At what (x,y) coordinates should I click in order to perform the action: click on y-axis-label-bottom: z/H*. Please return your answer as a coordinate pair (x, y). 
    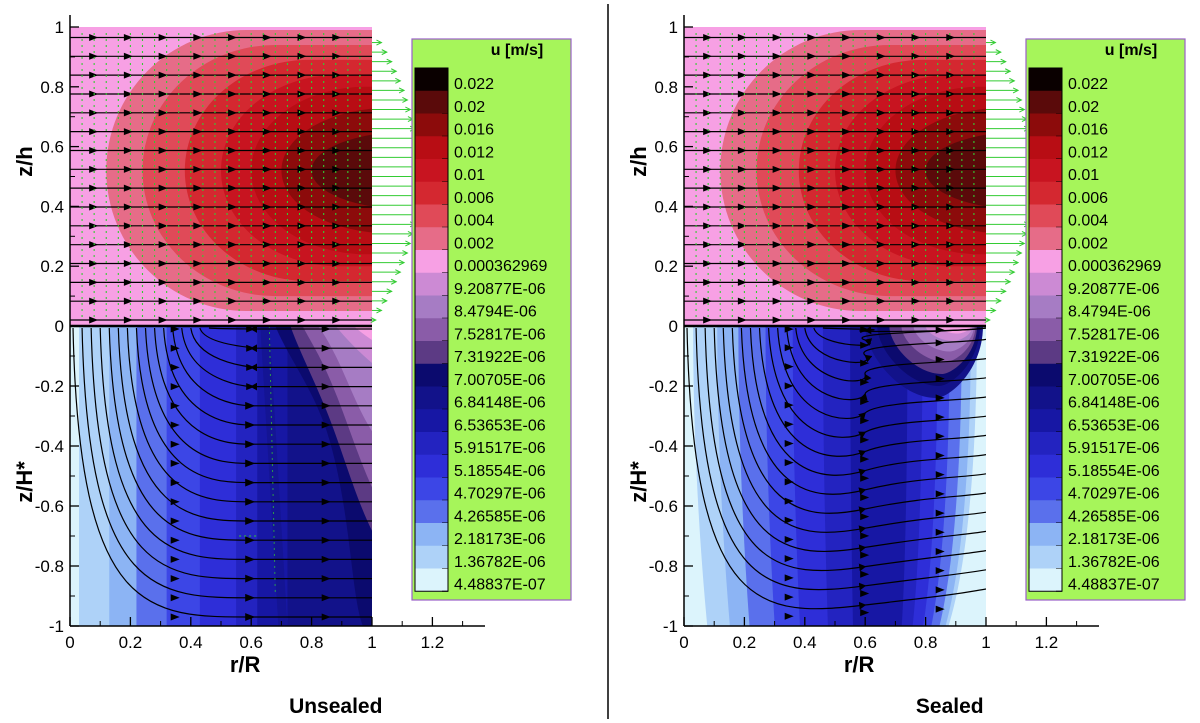
    Looking at the image, I should click on (638, 482).